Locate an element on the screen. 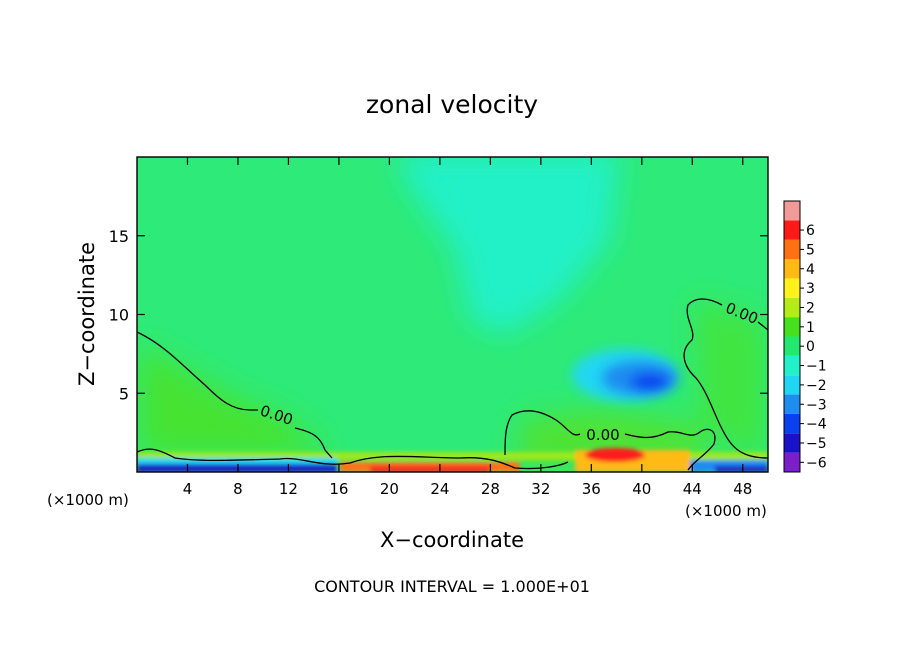 Image resolution: width=904 pixels, height=654 pixels. colorbar-label: 5 is located at coordinates (810, 250).